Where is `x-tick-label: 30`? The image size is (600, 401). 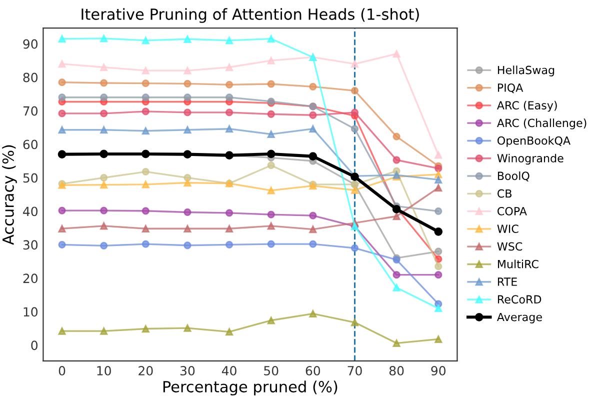 x-tick-label: 30 is located at coordinates (187, 371).